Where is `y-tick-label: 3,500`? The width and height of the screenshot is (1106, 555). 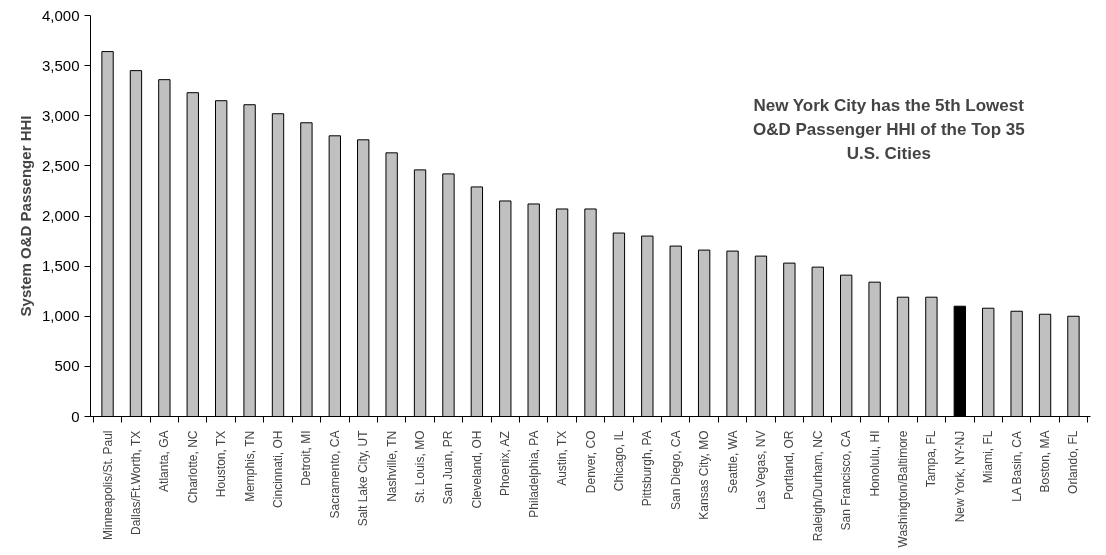
y-tick-label: 3,500 is located at coordinates (60, 65).